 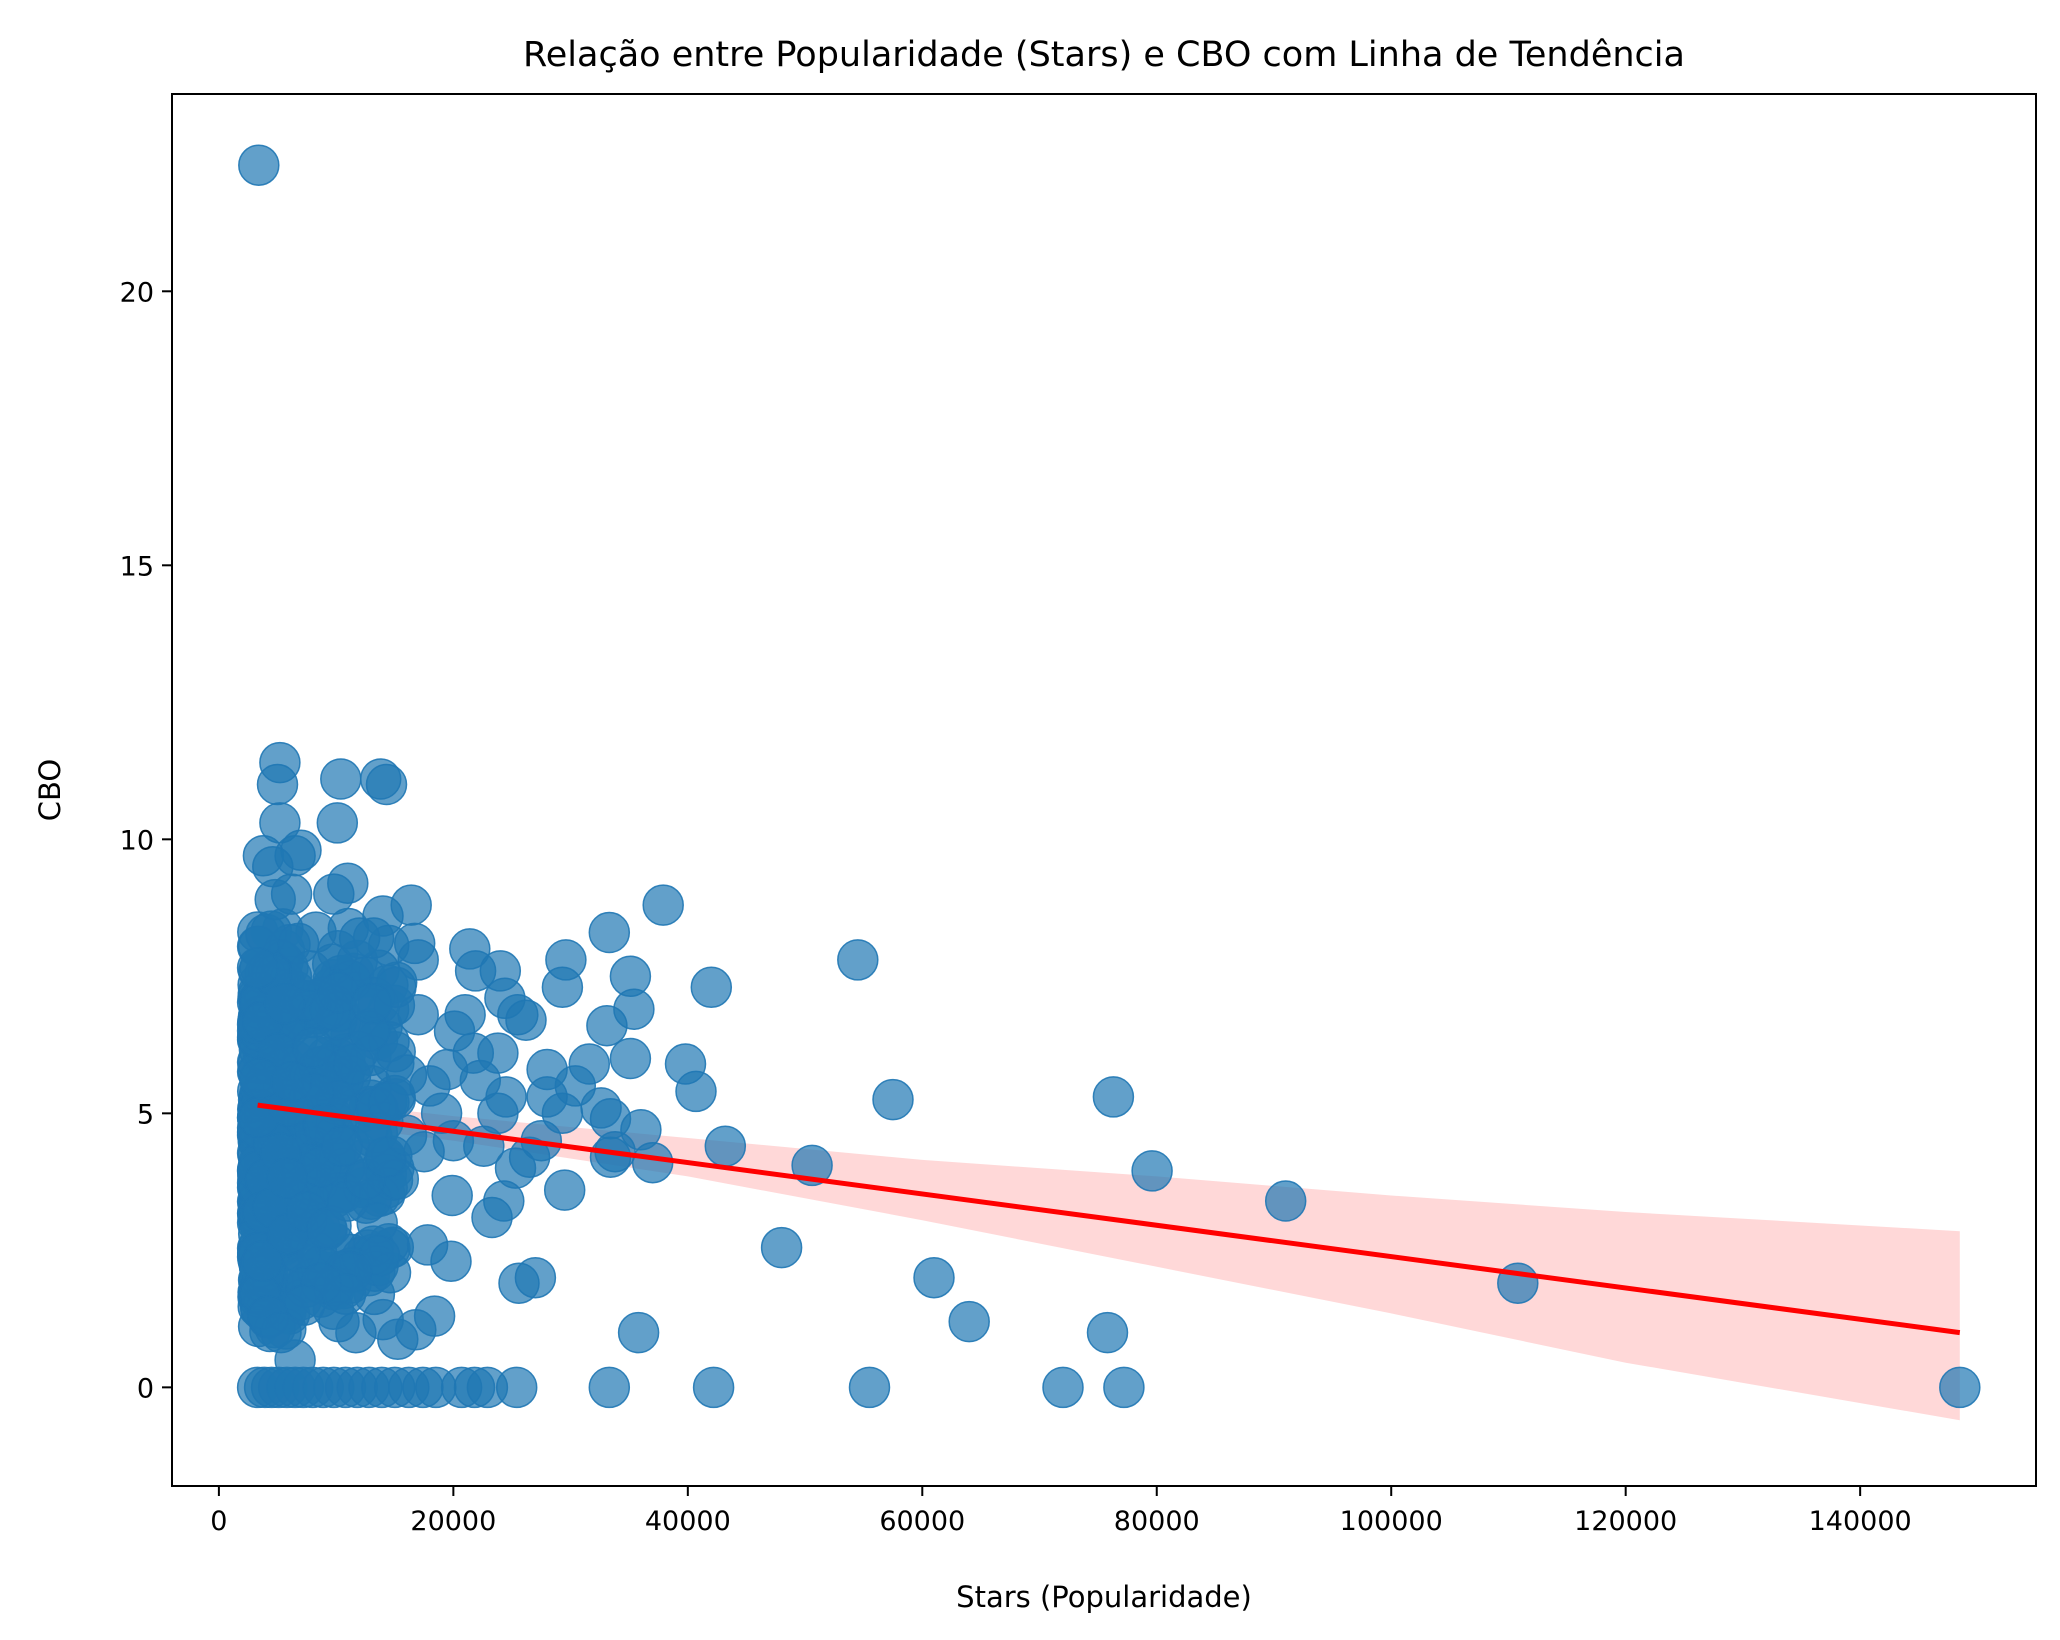 What do you see at coordinates (1625, 1521) in the screenshot?
I see `x-tick-label: 120000` at bounding box center [1625, 1521].